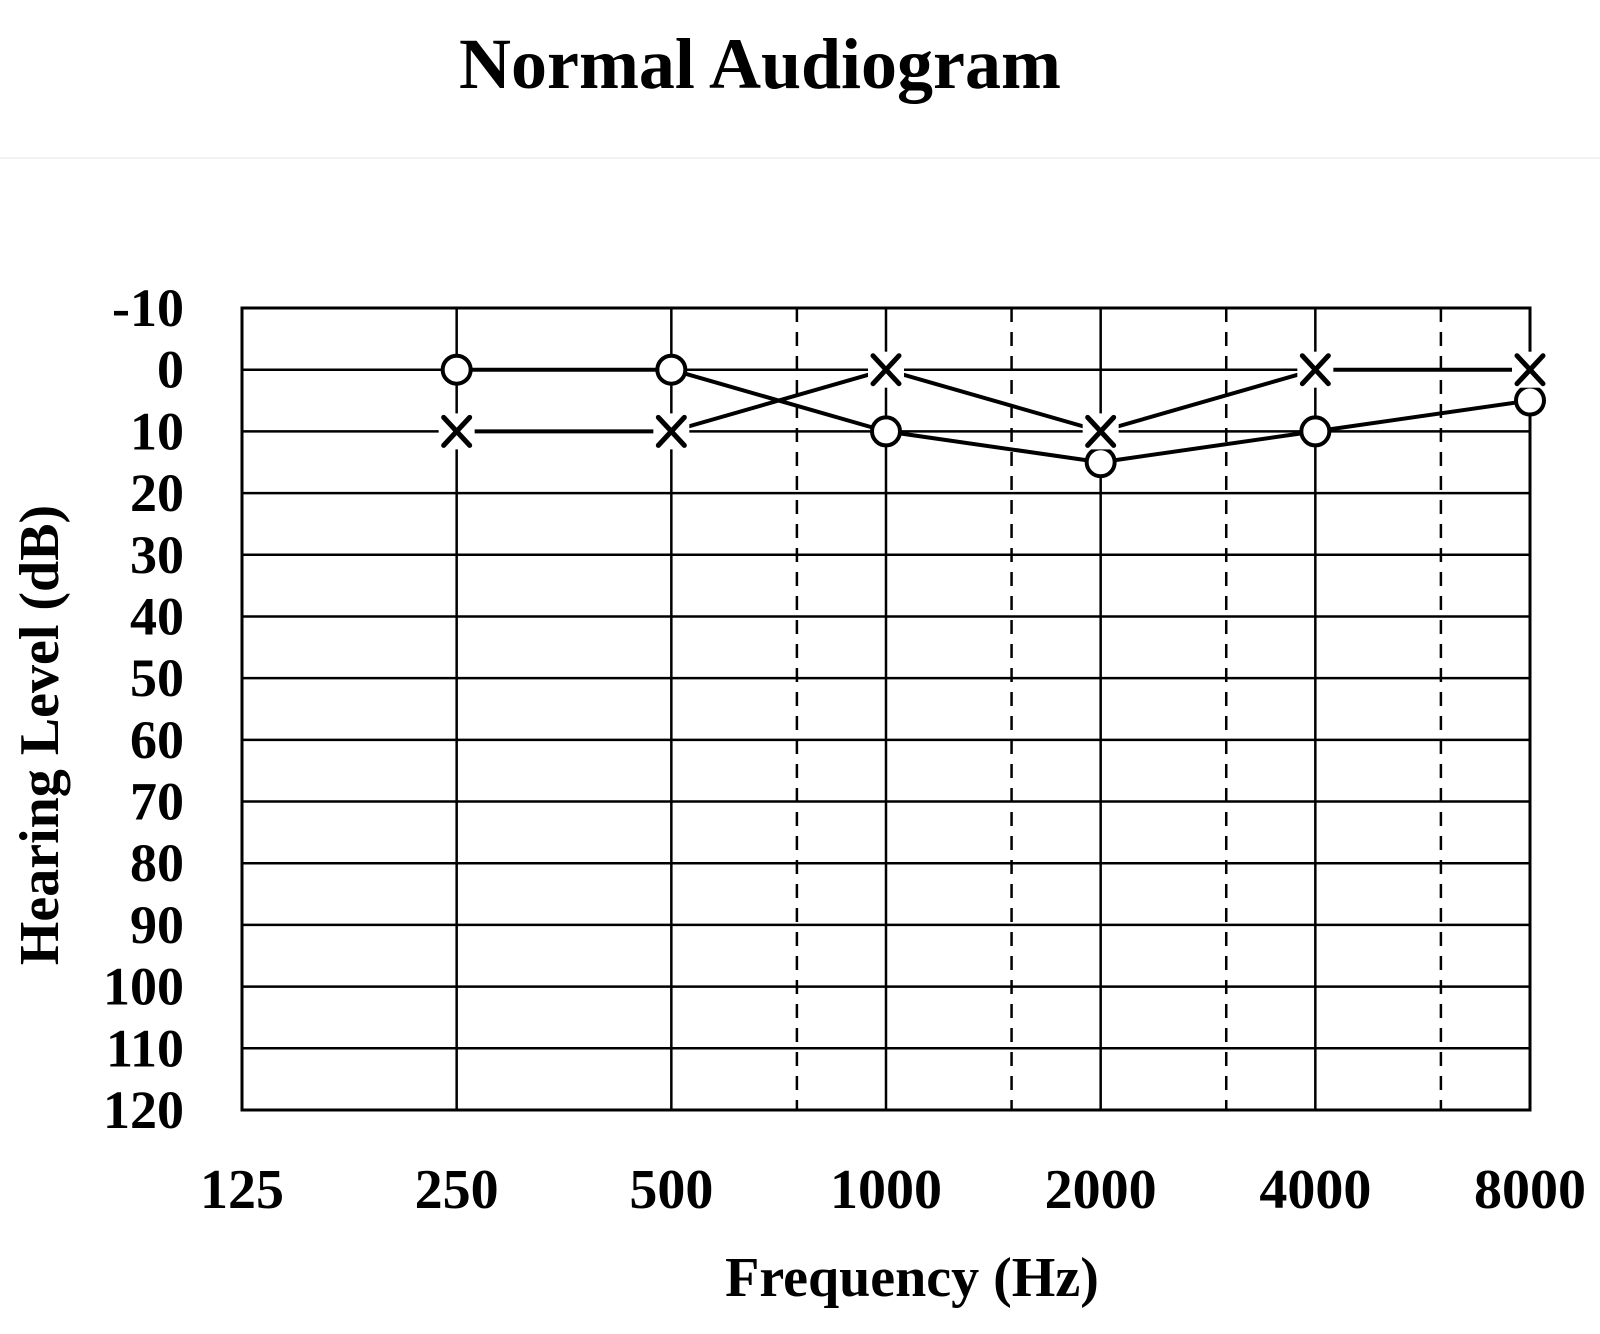  What do you see at coordinates (170, 370) in the screenshot?
I see `y-tick-label: 0` at bounding box center [170, 370].